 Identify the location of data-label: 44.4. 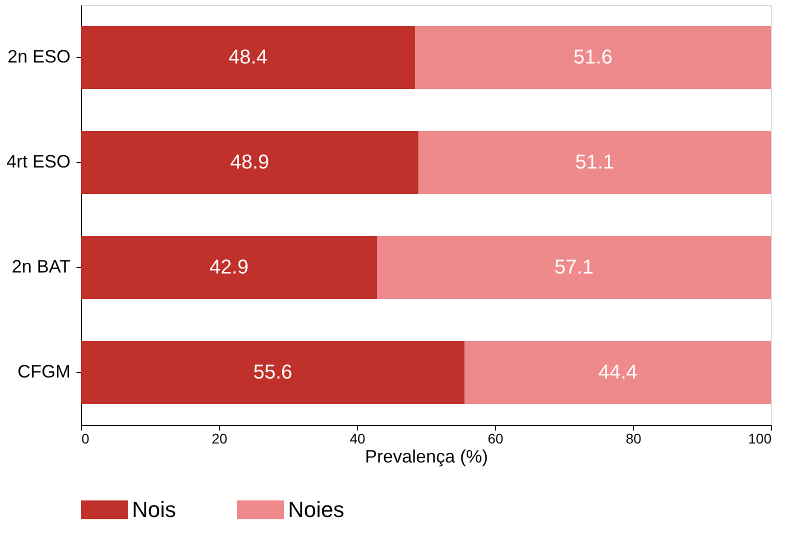
(618, 373).